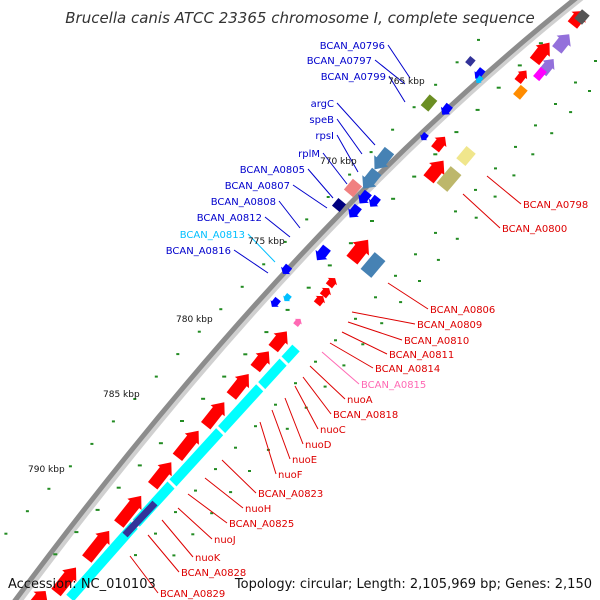 The height and width of the screenshot is (600, 600). What do you see at coordinates (284, 361) in the screenshot?
I see `cds-separator` at bounding box center [284, 361].